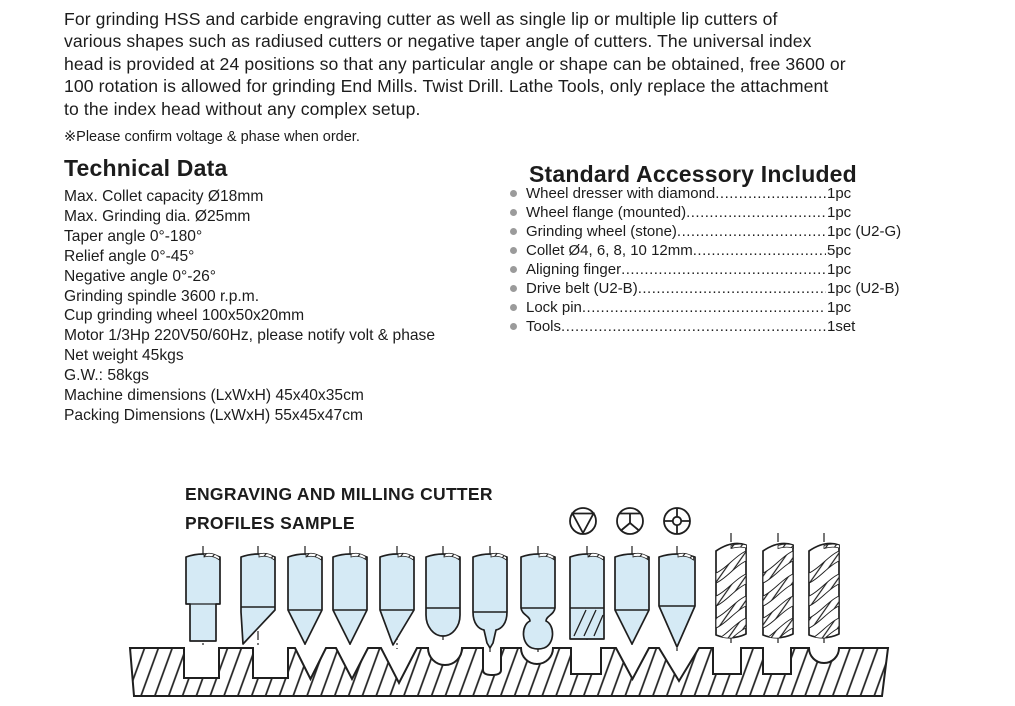  I want to click on accessory-item: Tools 1set, so click(736, 326).